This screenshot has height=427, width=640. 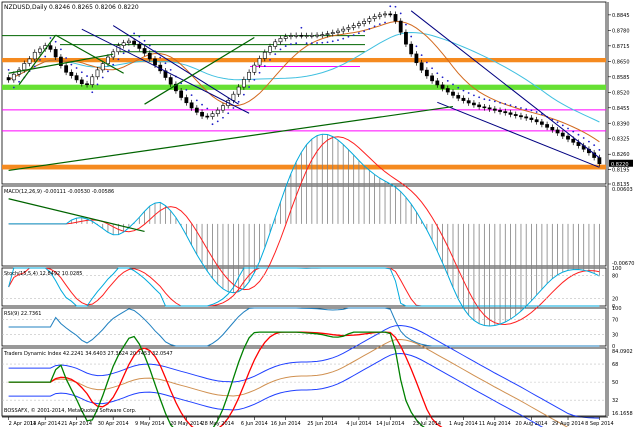 What do you see at coordinates (518, 134) in the screenshot?
I see `downtrend-channel-bottom` at bounding box center [518, 134].